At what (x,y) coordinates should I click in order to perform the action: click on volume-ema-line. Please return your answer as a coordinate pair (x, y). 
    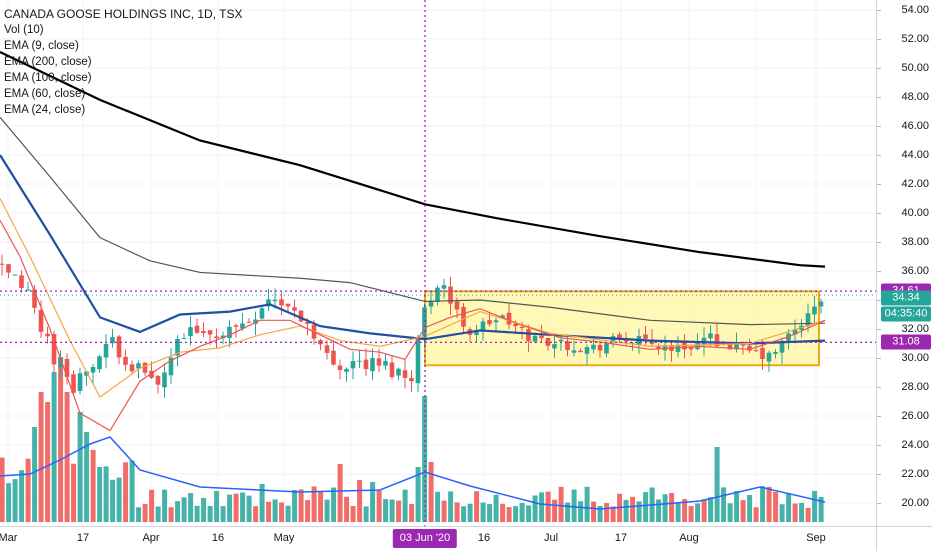
    Looking at the image, I should click on (413, 473).